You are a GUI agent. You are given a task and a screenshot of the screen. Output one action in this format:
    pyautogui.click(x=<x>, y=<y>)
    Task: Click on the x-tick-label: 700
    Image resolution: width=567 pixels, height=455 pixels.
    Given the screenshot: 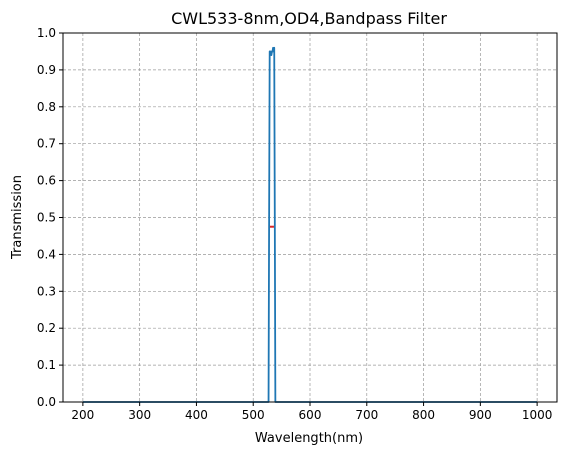 What is the action you would take?
    pyautogui.click(x=366, y=415)
    